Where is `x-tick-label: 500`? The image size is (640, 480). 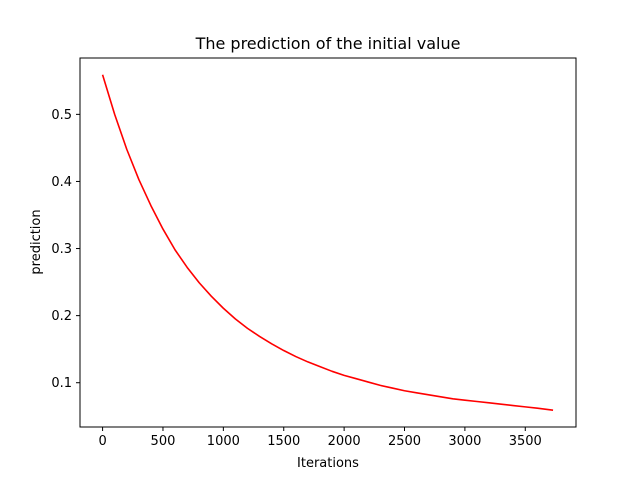
x-tick-label: 500 is located at coordinates (163, 441).